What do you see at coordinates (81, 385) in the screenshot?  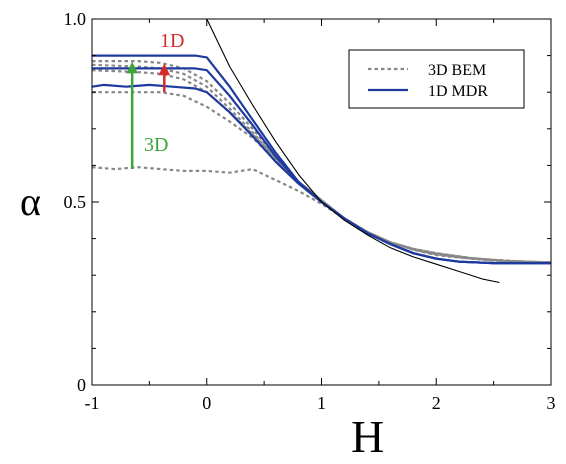 I see `y-tick-label: 0` at bounding box center [81, 385].